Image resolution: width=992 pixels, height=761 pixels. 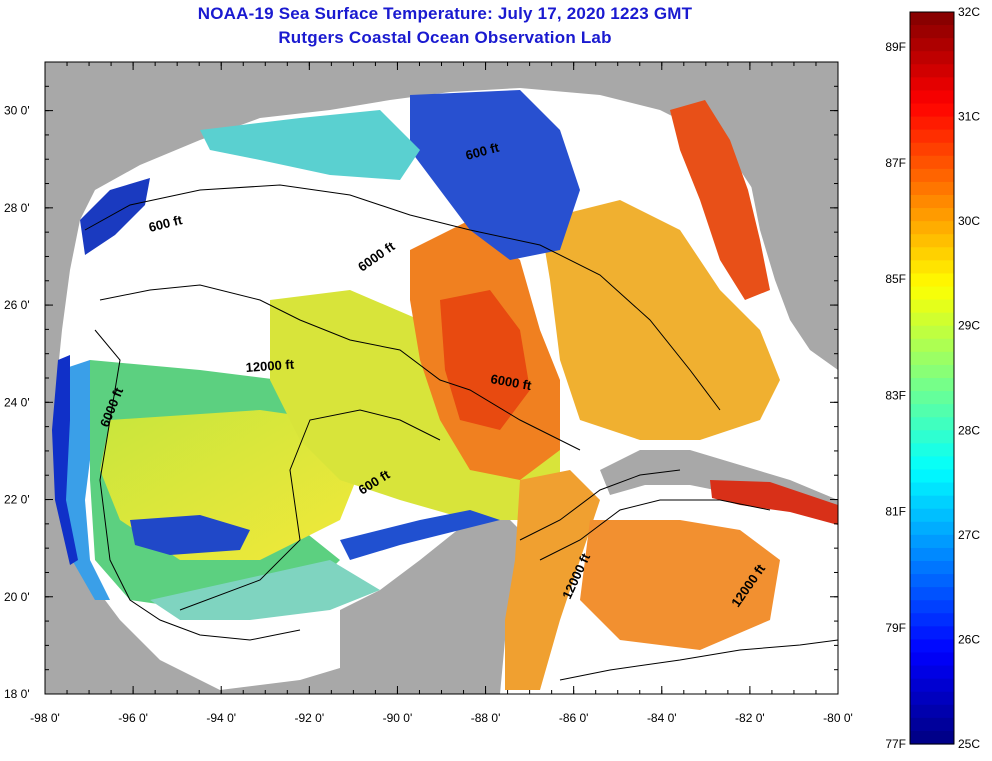 I want to click on fahrenheit-label: 79F, so click(x=895, y=628).